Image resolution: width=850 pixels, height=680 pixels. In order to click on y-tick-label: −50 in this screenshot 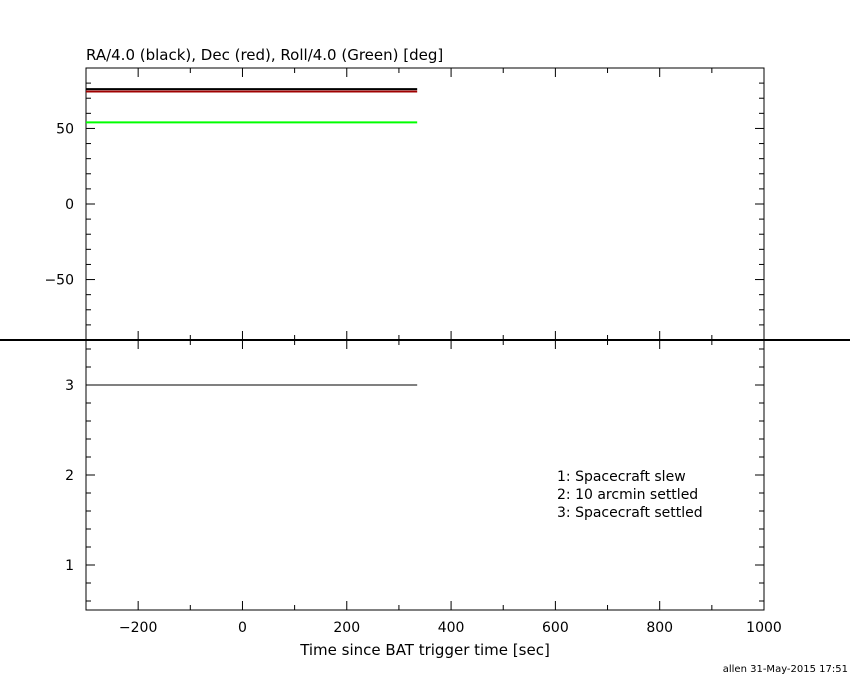, I will do `click(59, 281)`.